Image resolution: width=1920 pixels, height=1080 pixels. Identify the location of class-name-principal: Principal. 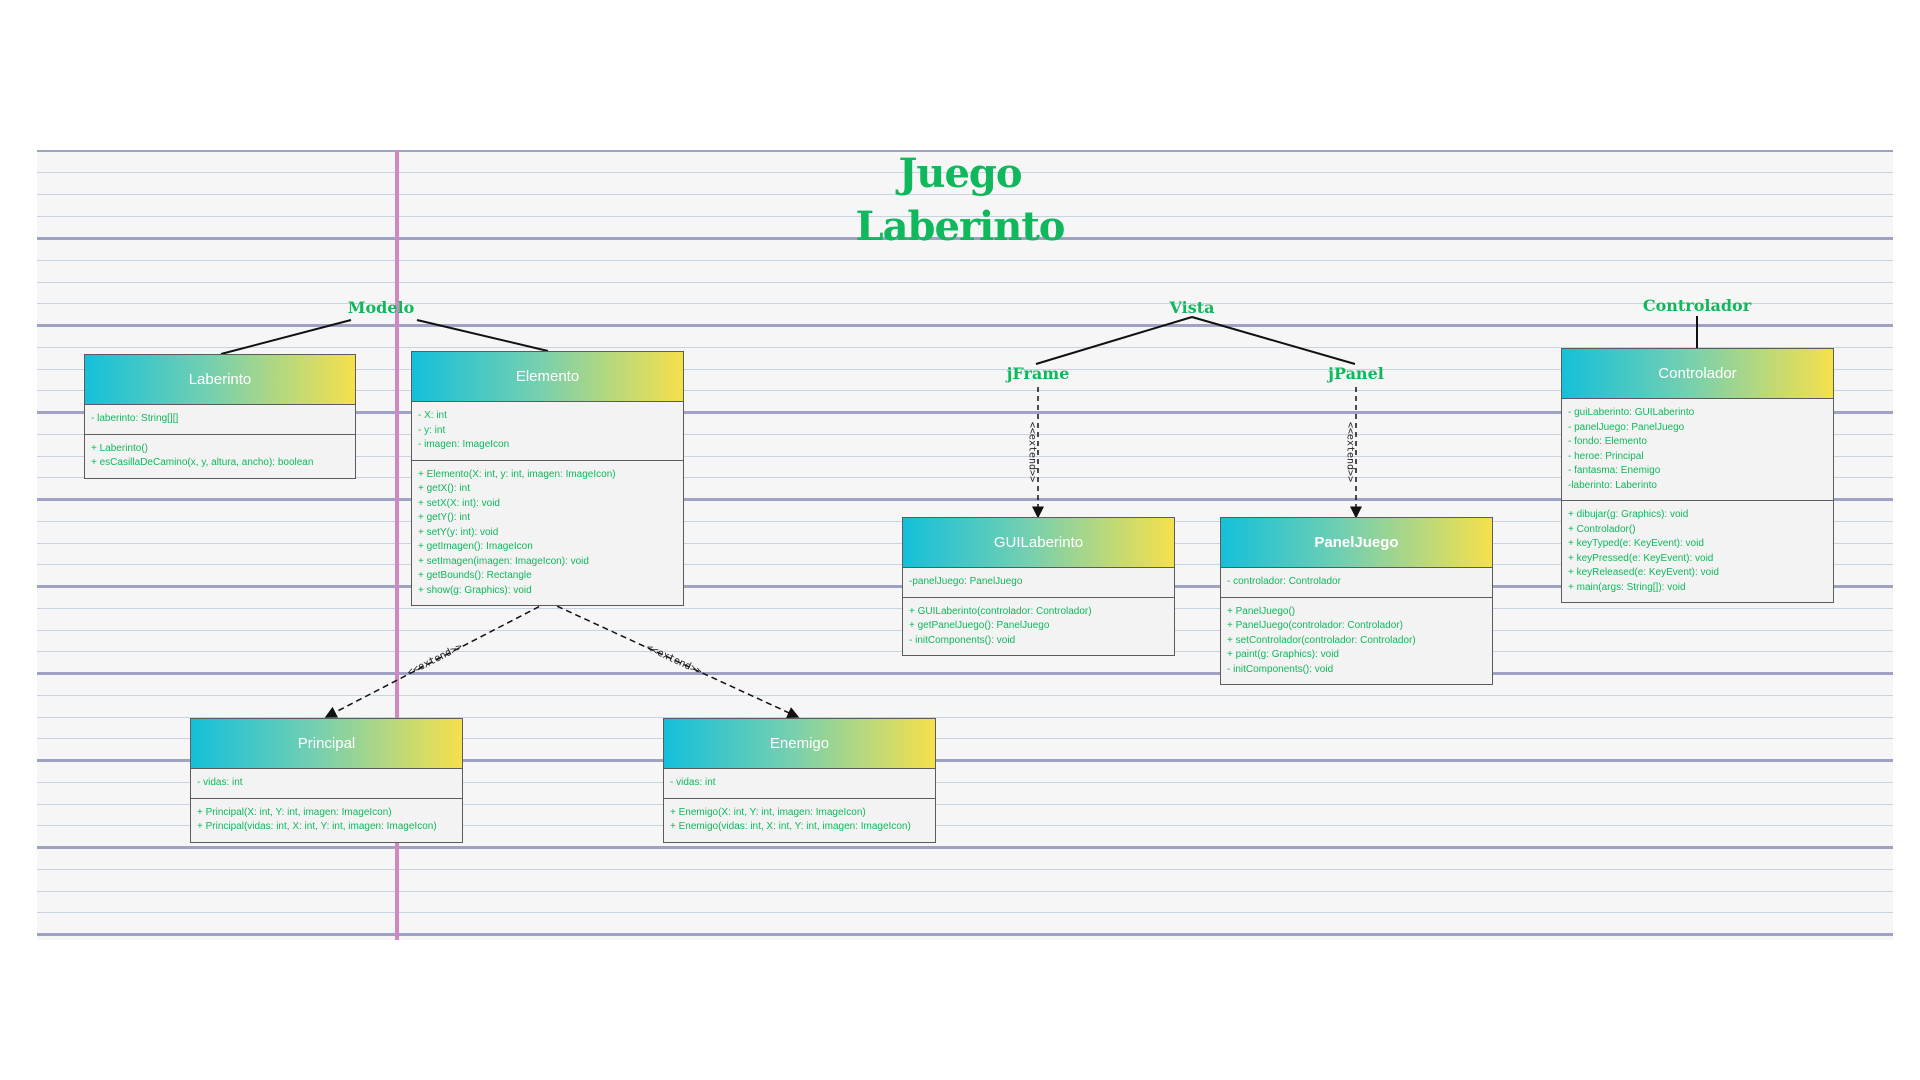
(326, 744).